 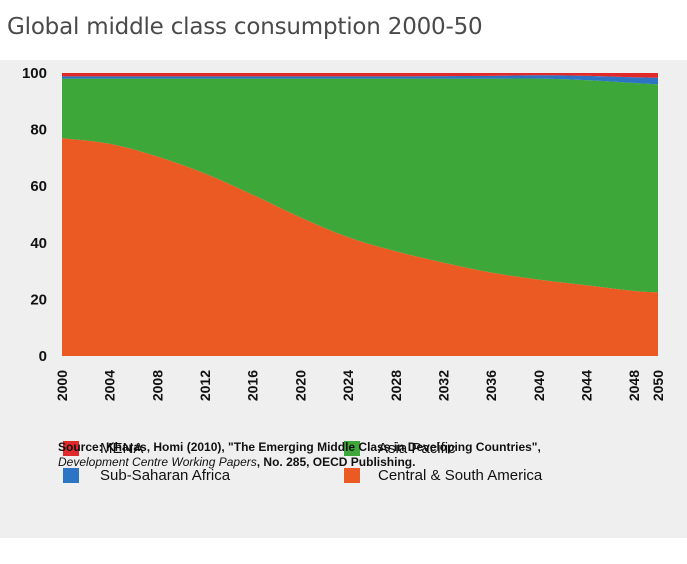 I want to click on y-tick-label: 20, so click(x=38, y=299).